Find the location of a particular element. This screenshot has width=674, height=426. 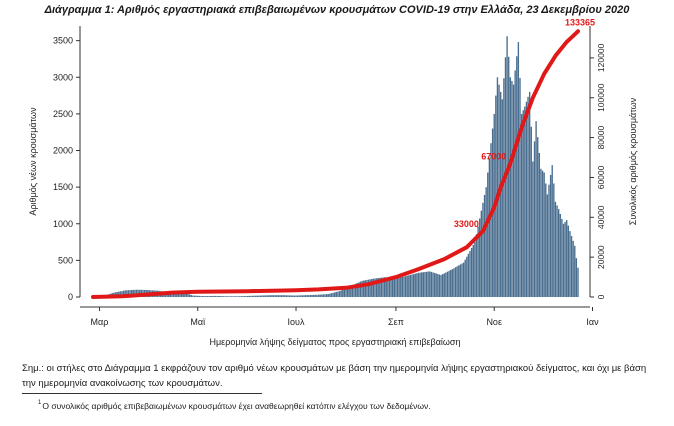

y-tick-label: 3500 is located at coordinates (63, 41).